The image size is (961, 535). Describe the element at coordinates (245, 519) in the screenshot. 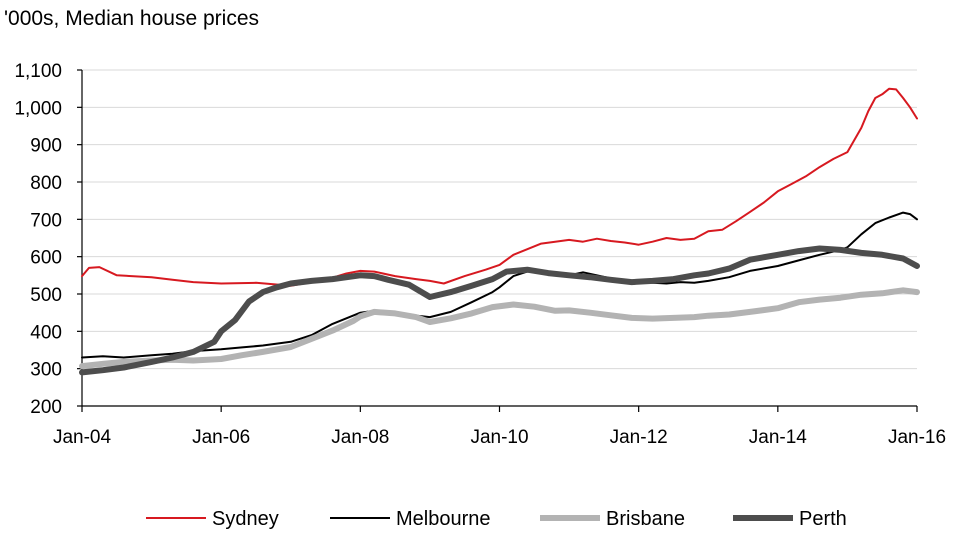

I see `legend-label-sydney: Sydney` at that location.